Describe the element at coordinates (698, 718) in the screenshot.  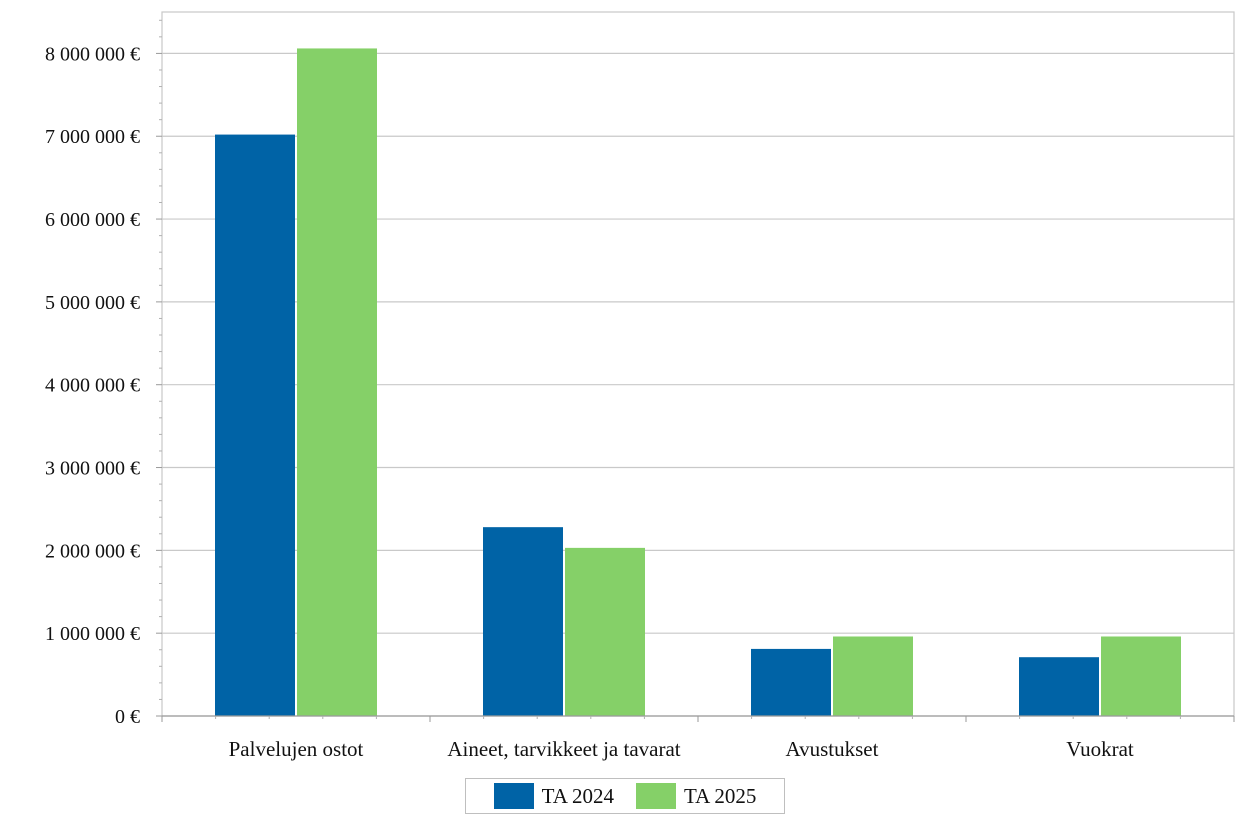
I see `x-axis` at that location.